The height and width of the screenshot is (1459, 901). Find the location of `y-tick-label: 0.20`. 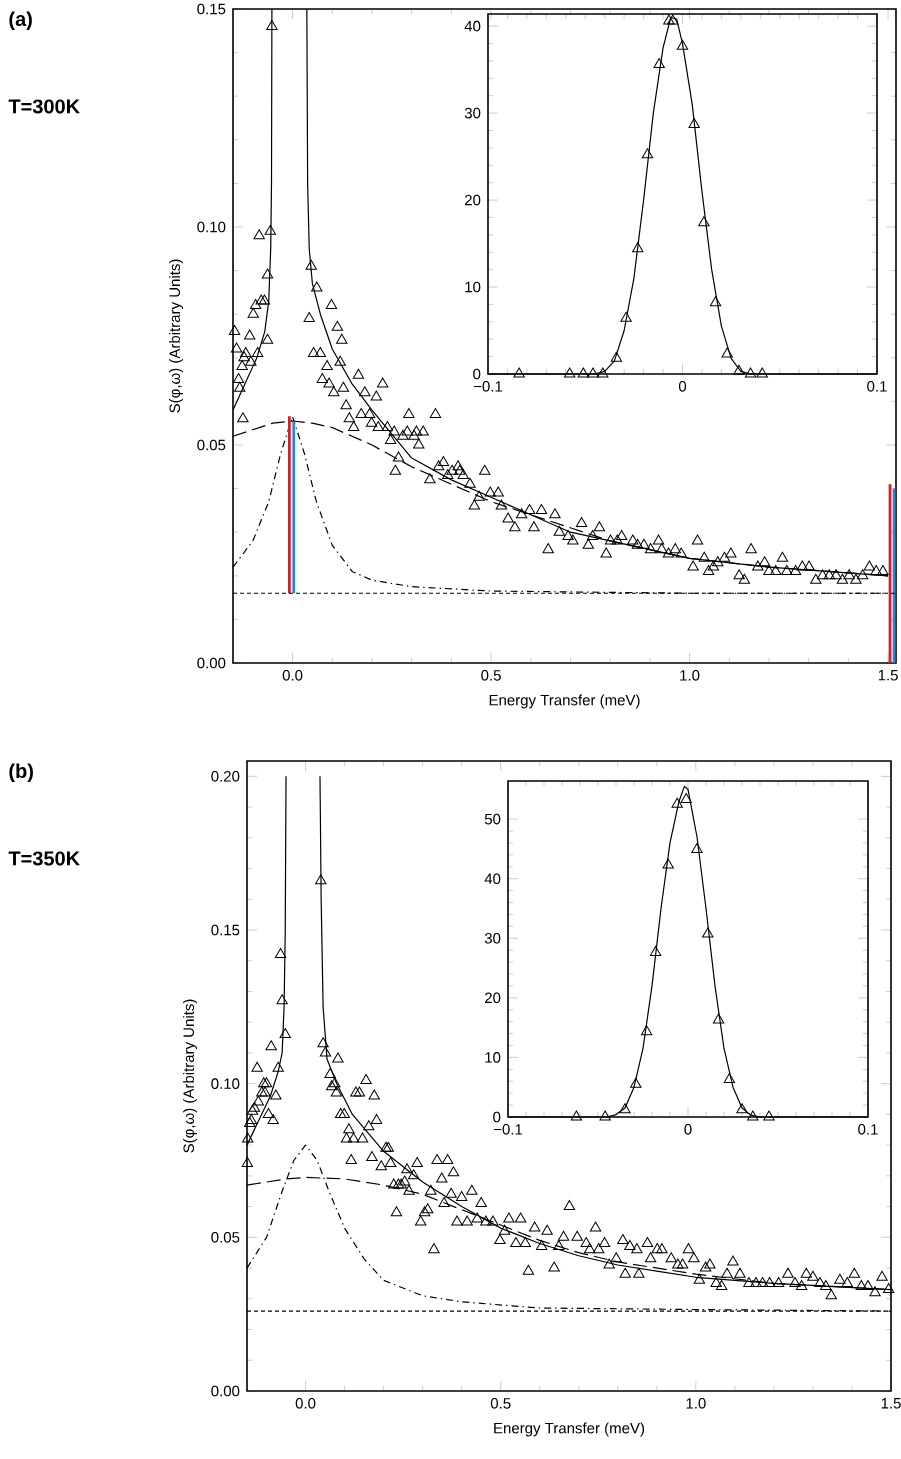

y-tick-label: 0.20 is located at coordinates (225, 776).